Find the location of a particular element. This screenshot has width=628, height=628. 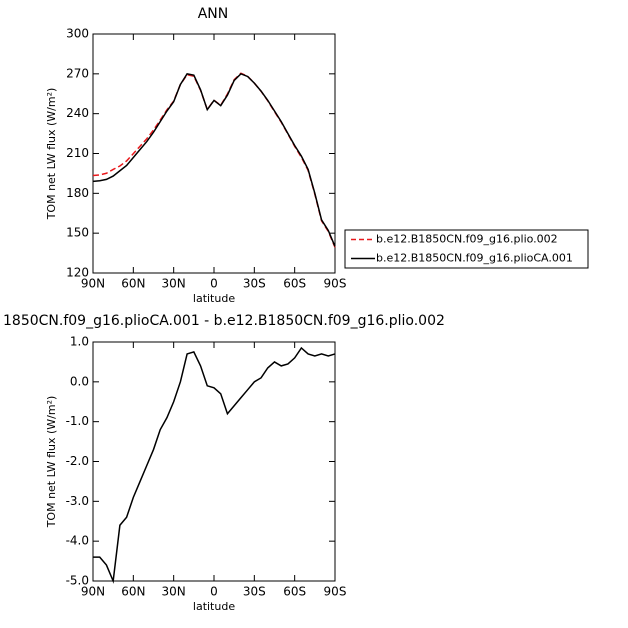

y-tick-label: 120 is located at coordinates (77, 273).